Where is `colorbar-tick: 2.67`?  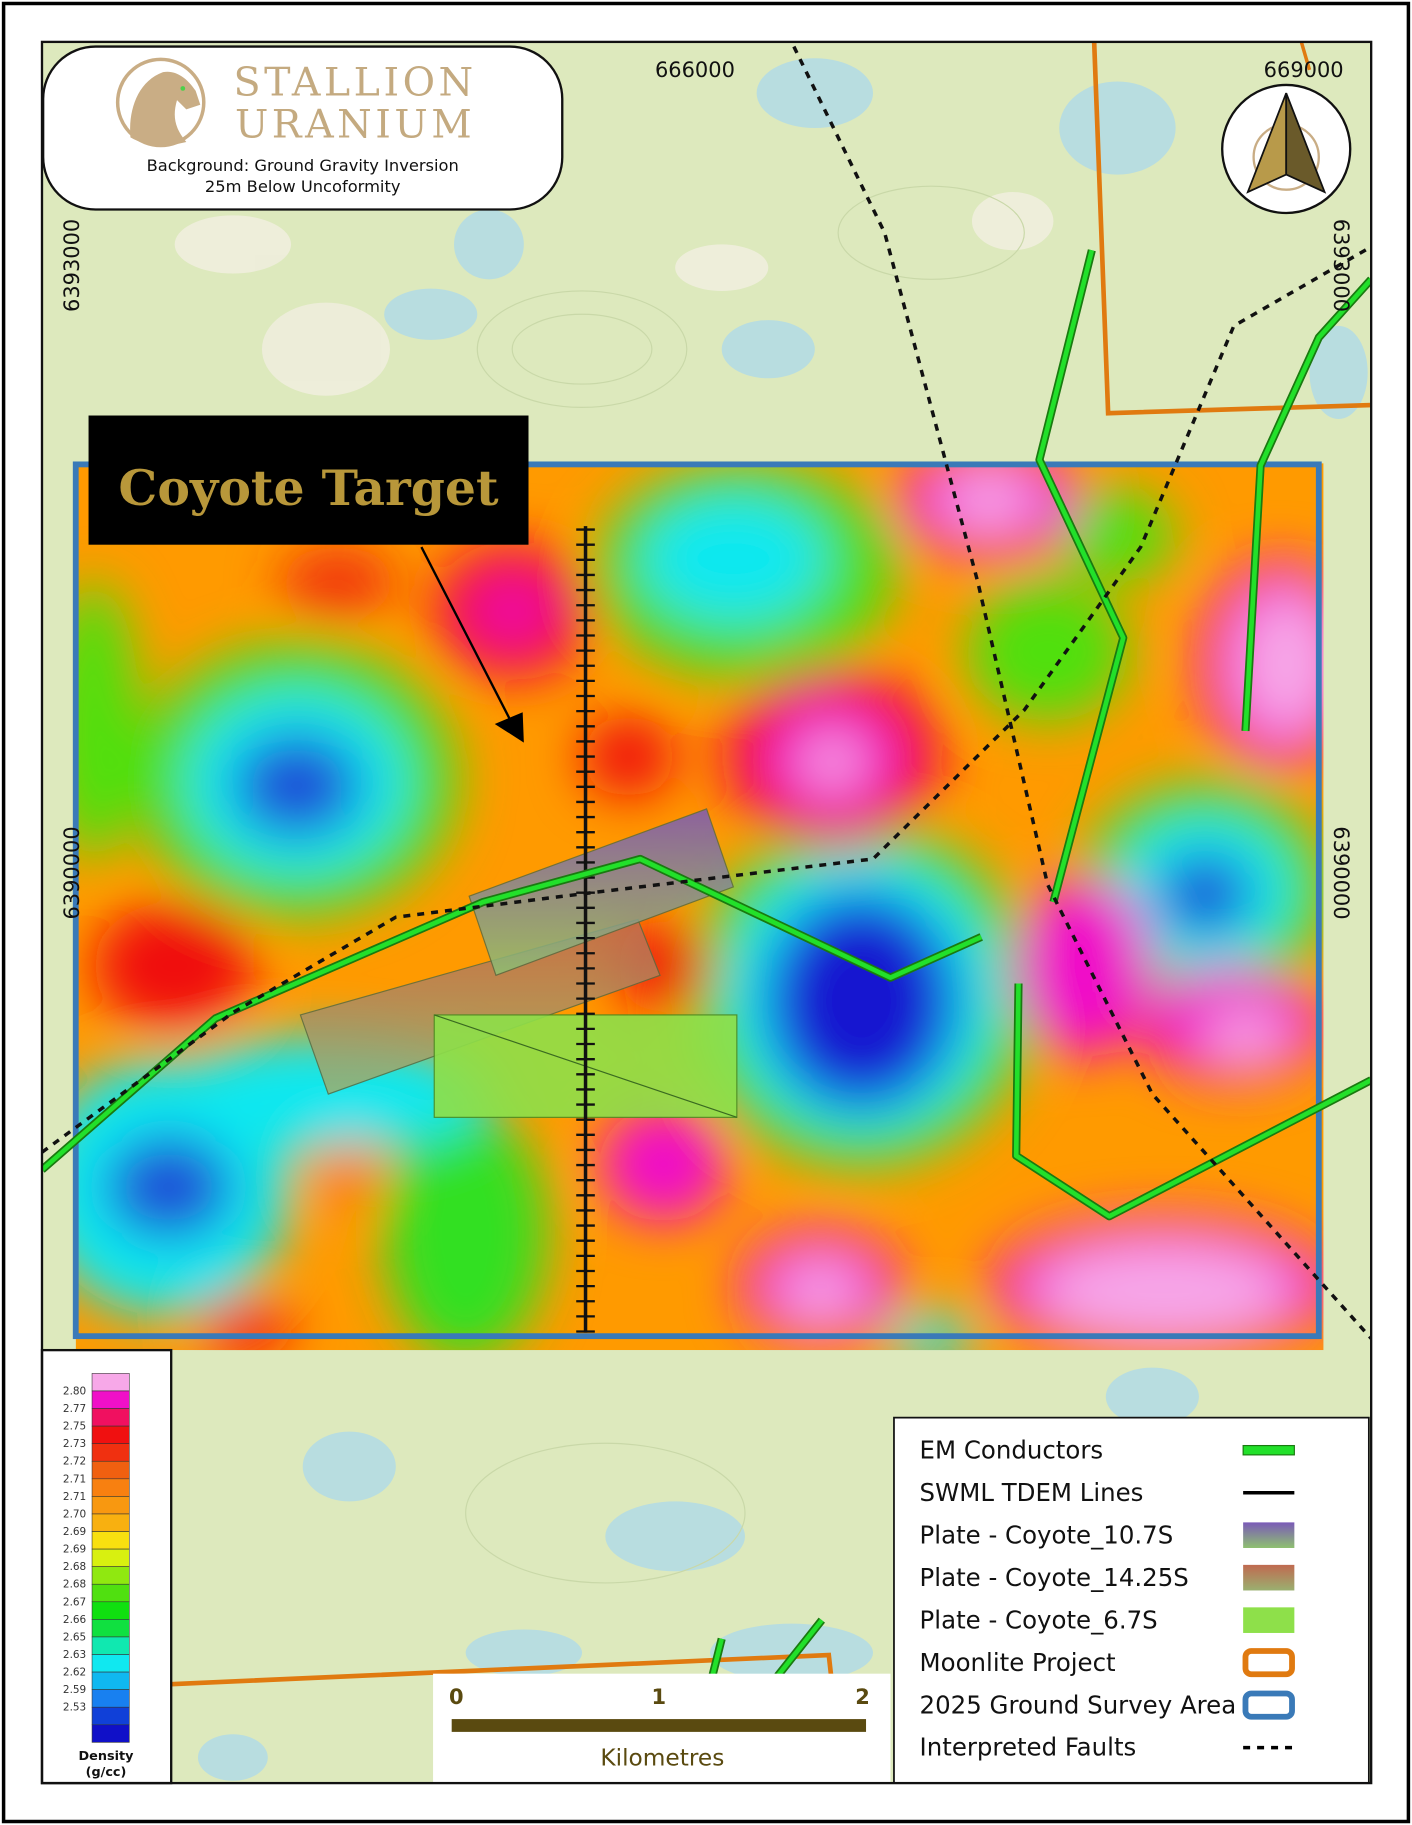
colorbar-tick: 2.67 is located at coordinates (74, 1602).